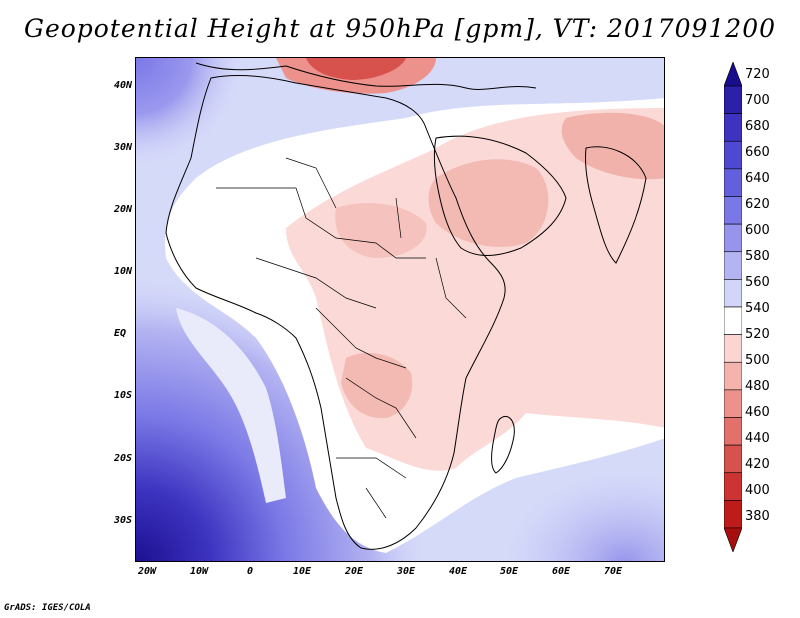  Describe the element at coordinates (757, 231) in the screenshot. I see `colorbar-label: 600` at that location.